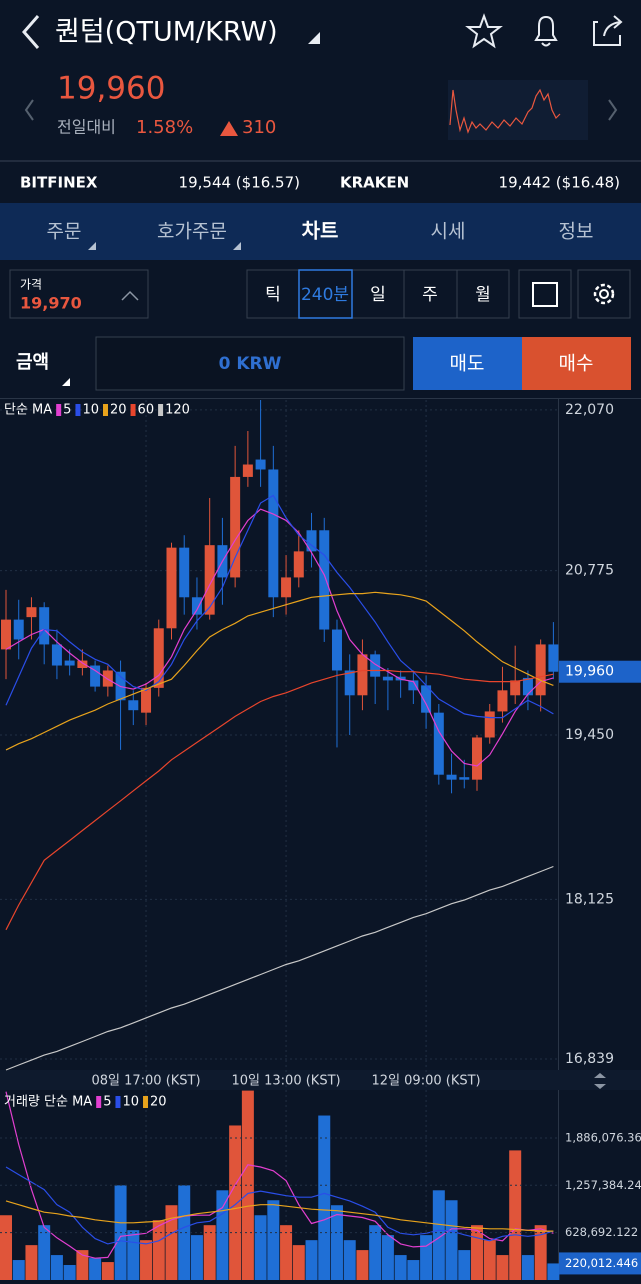 The height and width of the screenshot is (1284, 641). I want to click on y-tick-label: 20,775, so click(589, 571).